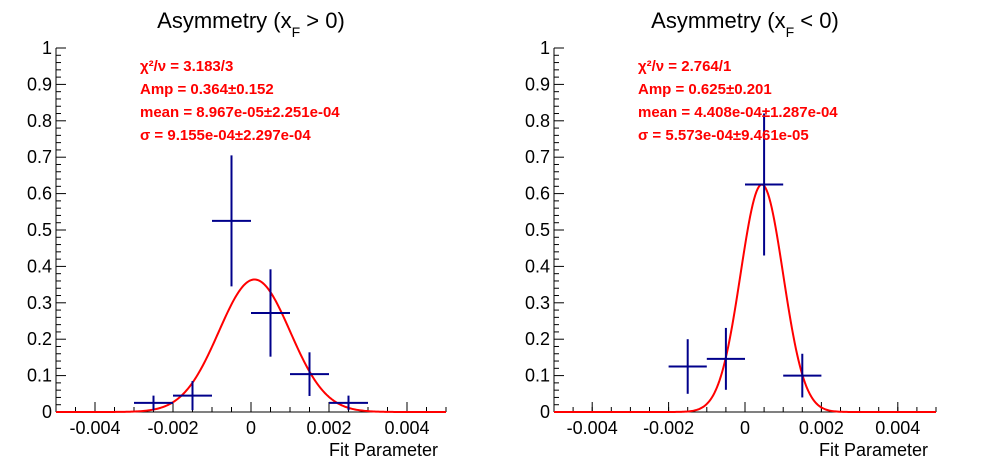  What do you see at coordinates (684, 66) in the screenshot?
I see `fit-stat-line: χ²/ν = 2.764/1` at bounding box center [684, 66].